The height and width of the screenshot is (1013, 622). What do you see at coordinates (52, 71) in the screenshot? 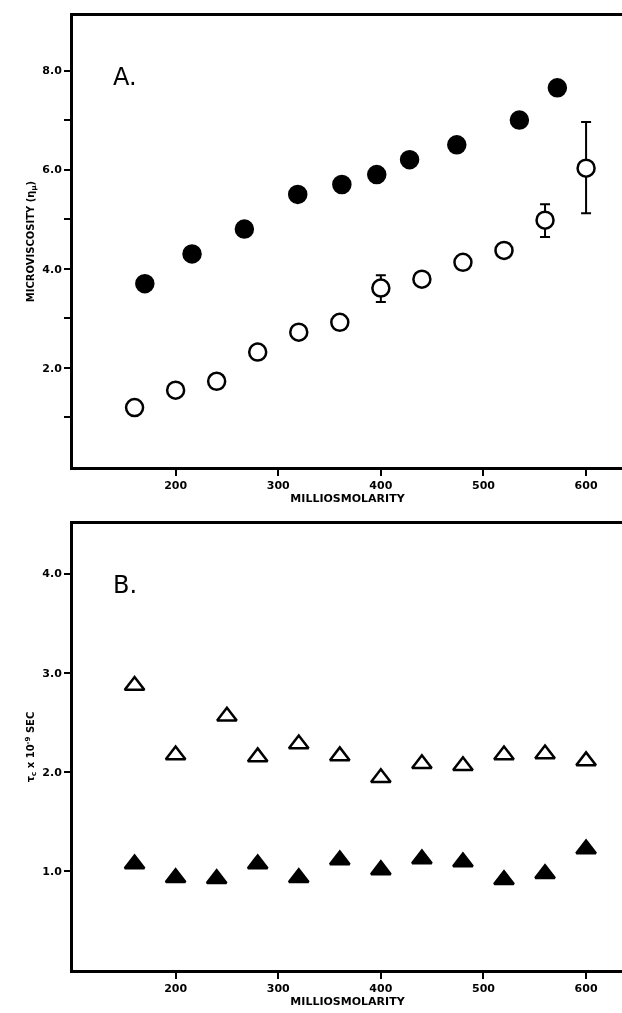
I see `y-tick-label: 8.0` at bounding box center [52, 71].